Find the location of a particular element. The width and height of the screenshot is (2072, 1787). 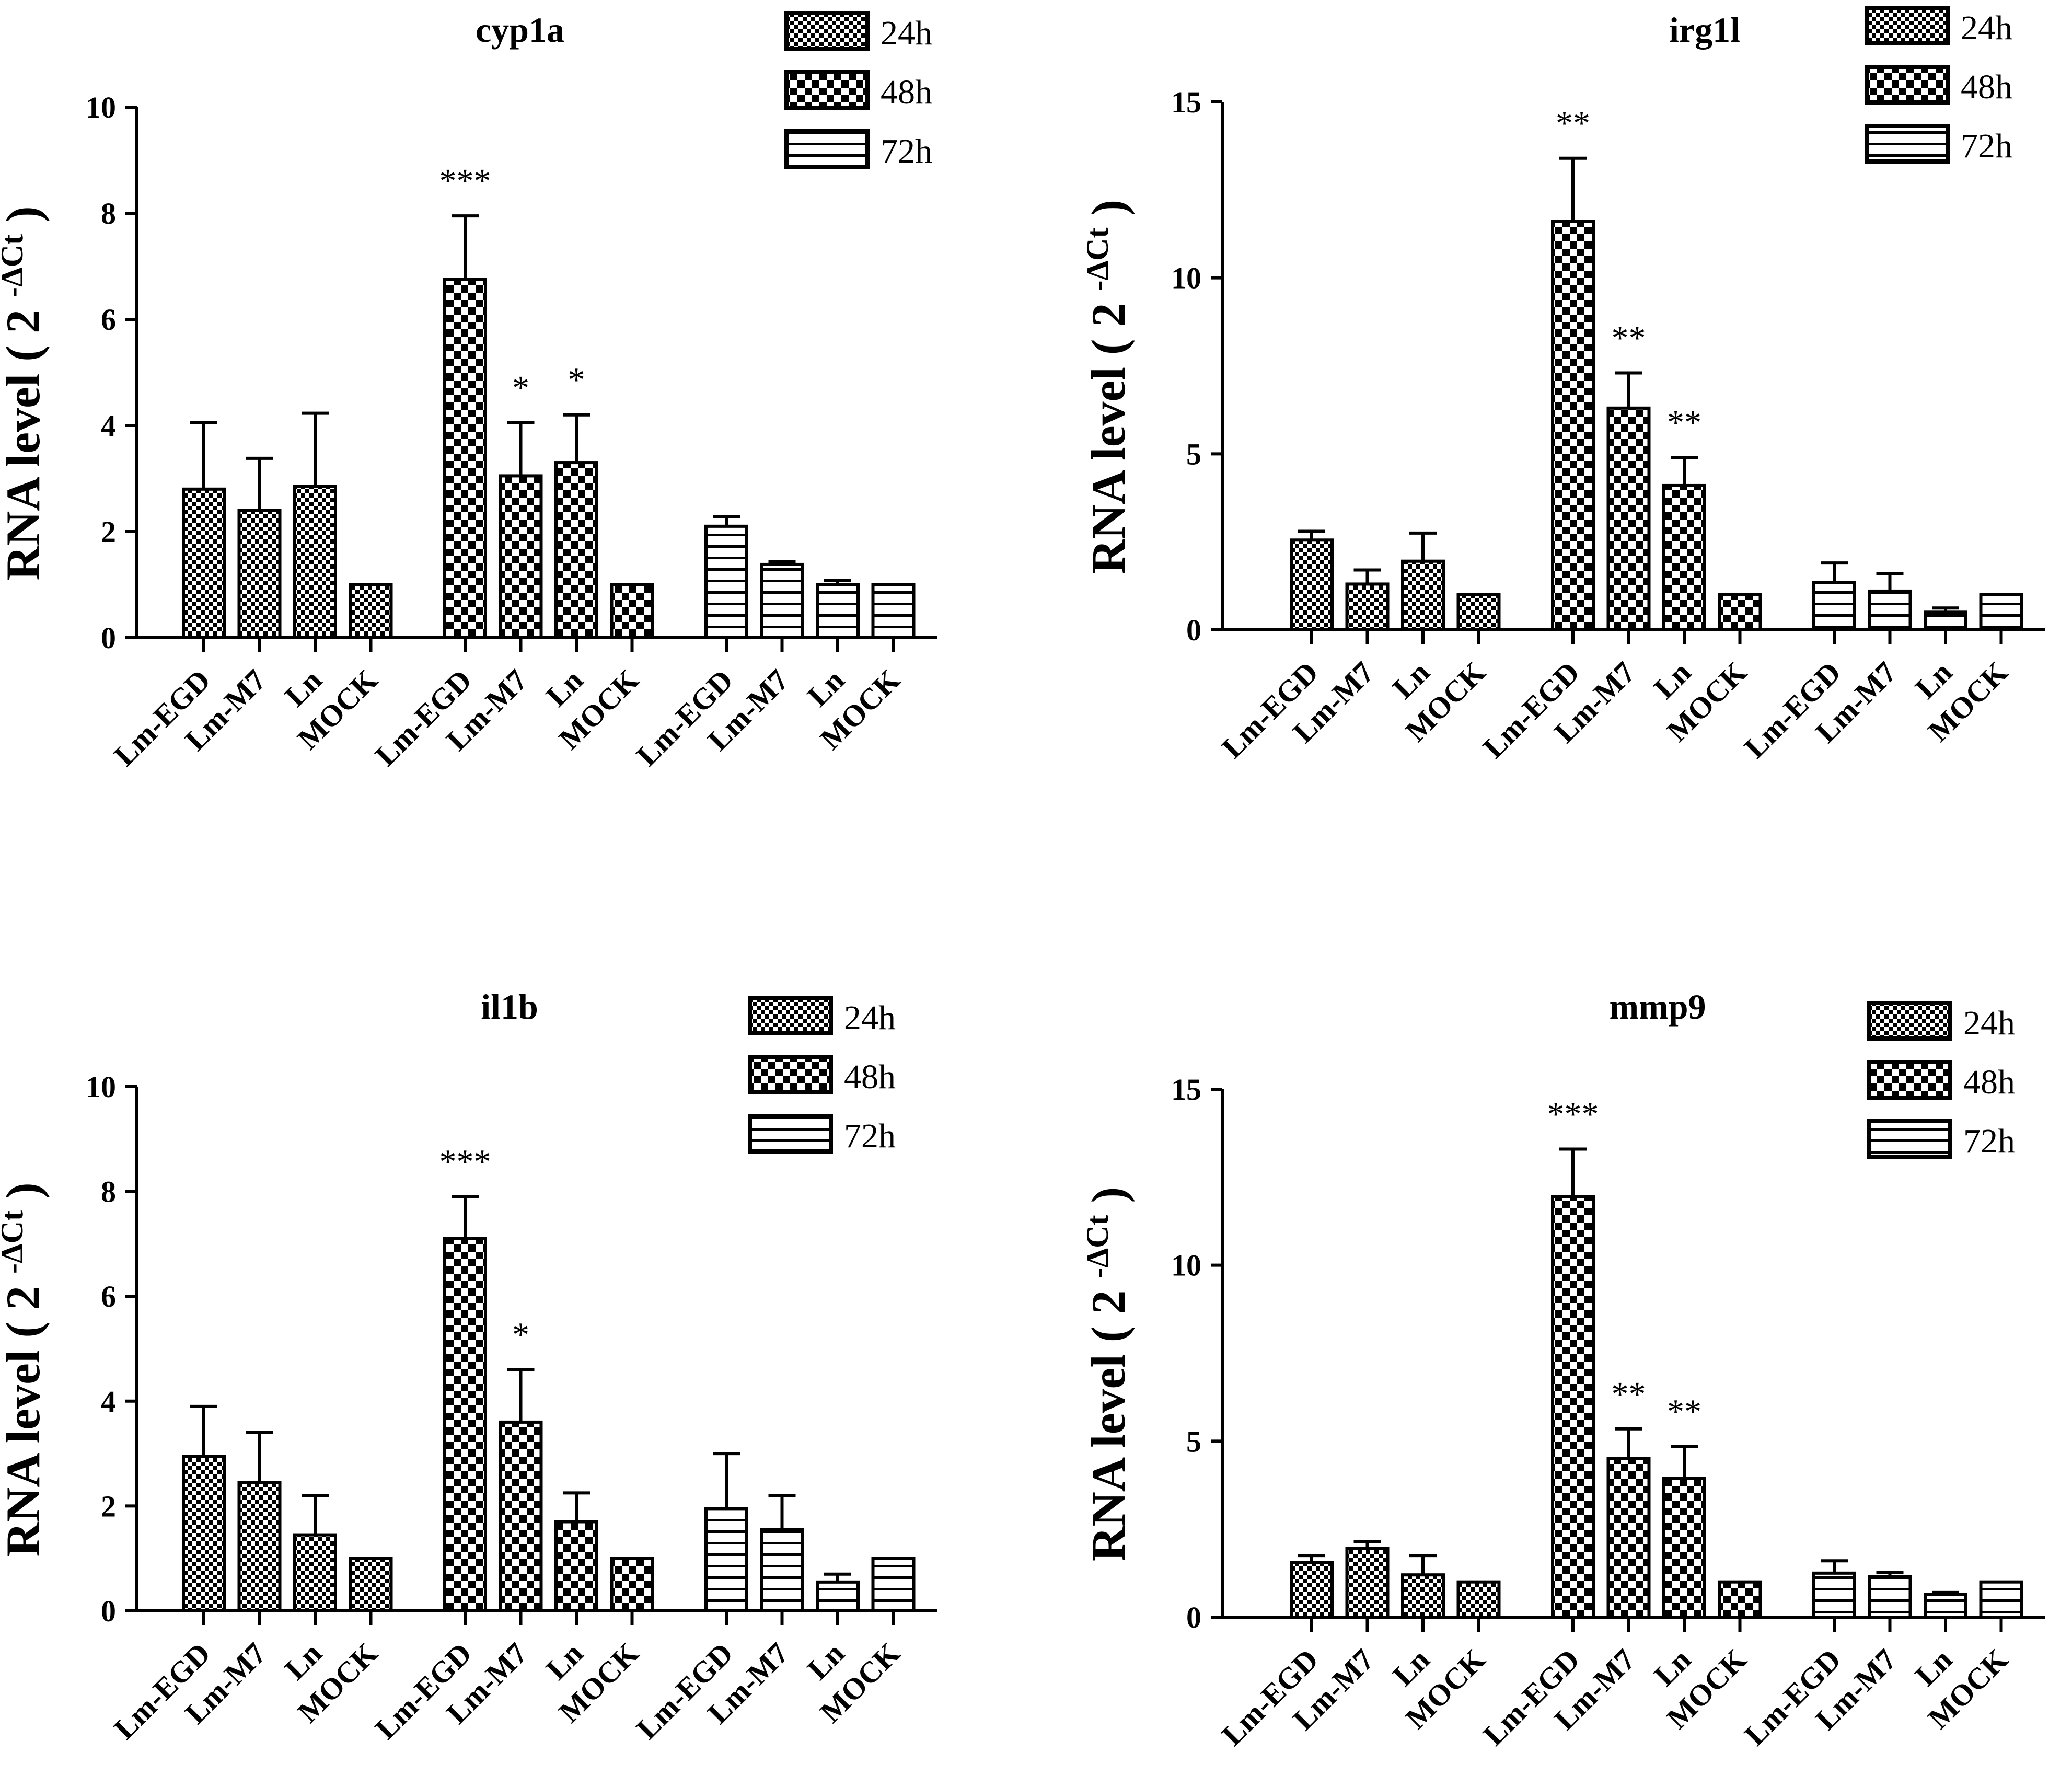

chart-title: irg1l is located at coordinates (1704, 30).